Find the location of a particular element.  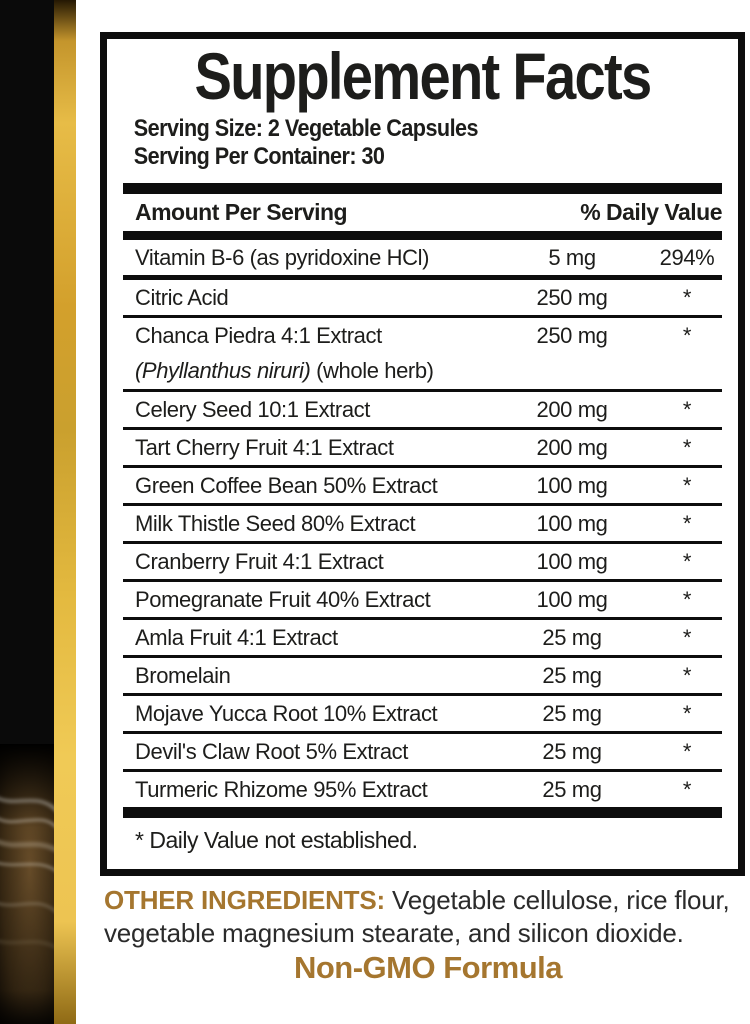

table-row: Mojave Yucca Root 10% Extract 25 mg * is located at coordinates (422, 715).